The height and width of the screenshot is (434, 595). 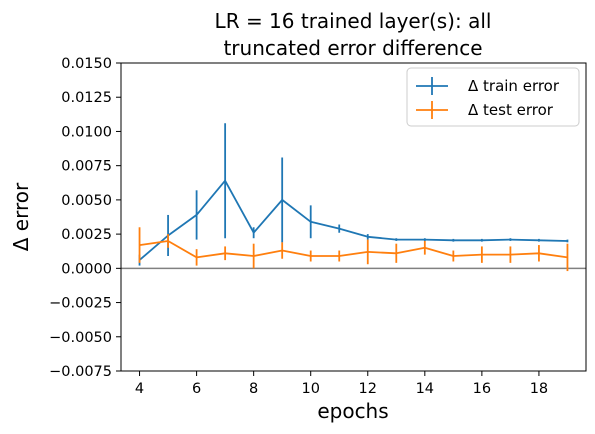 I want to click on test-line, so click(x=354, y=249).